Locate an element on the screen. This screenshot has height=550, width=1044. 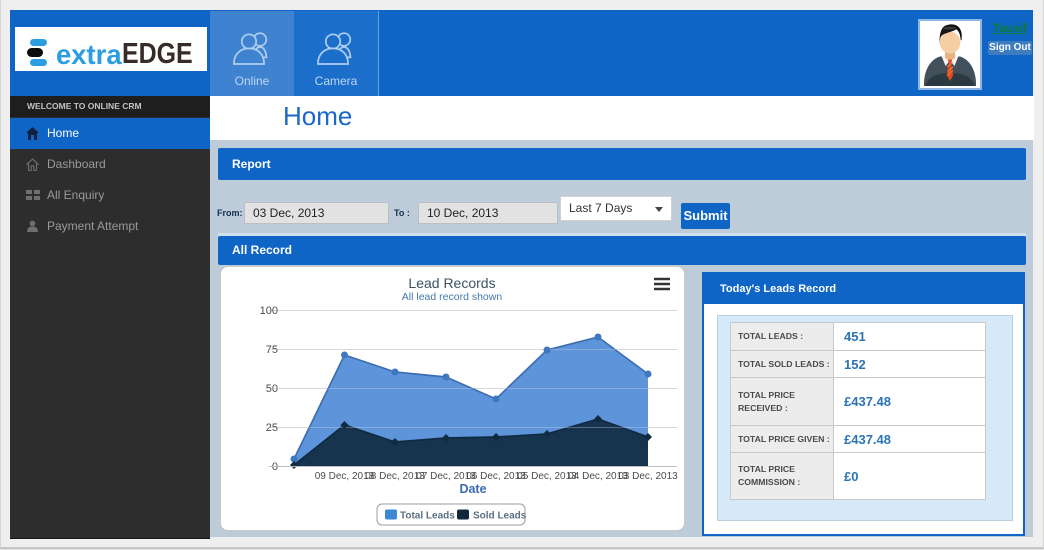
svg-text: Lead Records is located at coordinates (451, 283).